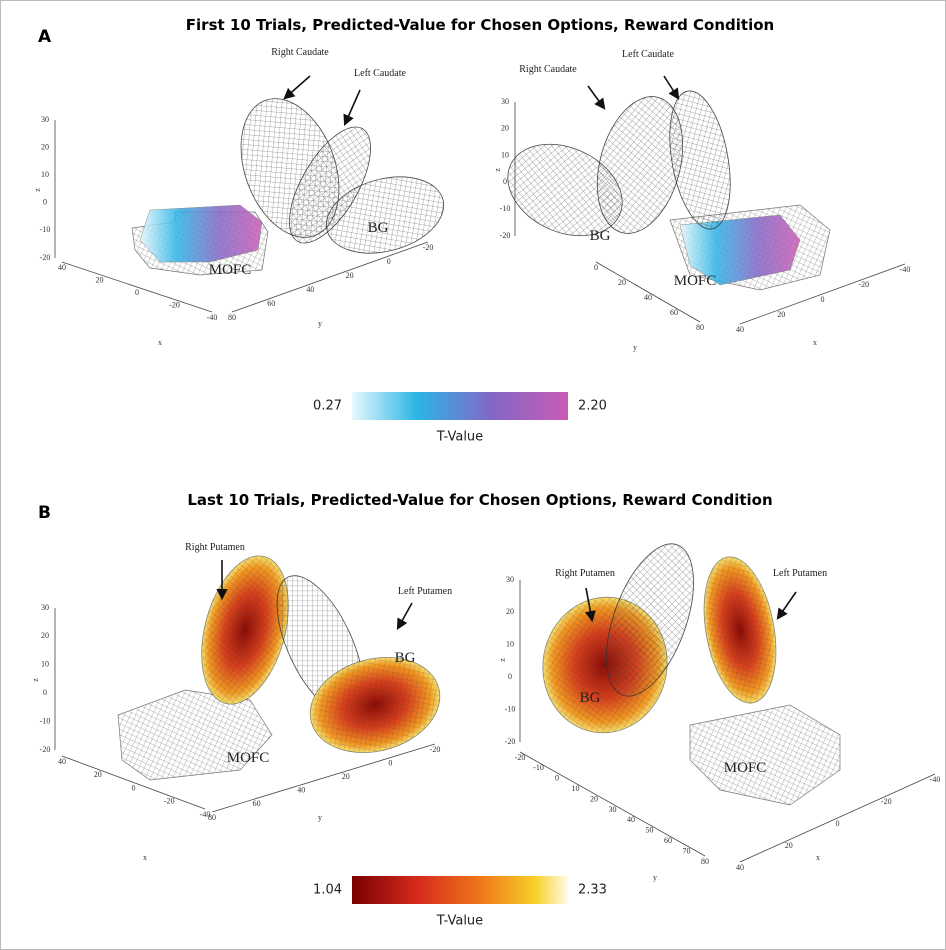 The image size is (946, 950). Describe the element at coordinates (215, 547) in the screenshot. I see `structure-label: Right Putamen` at that location.